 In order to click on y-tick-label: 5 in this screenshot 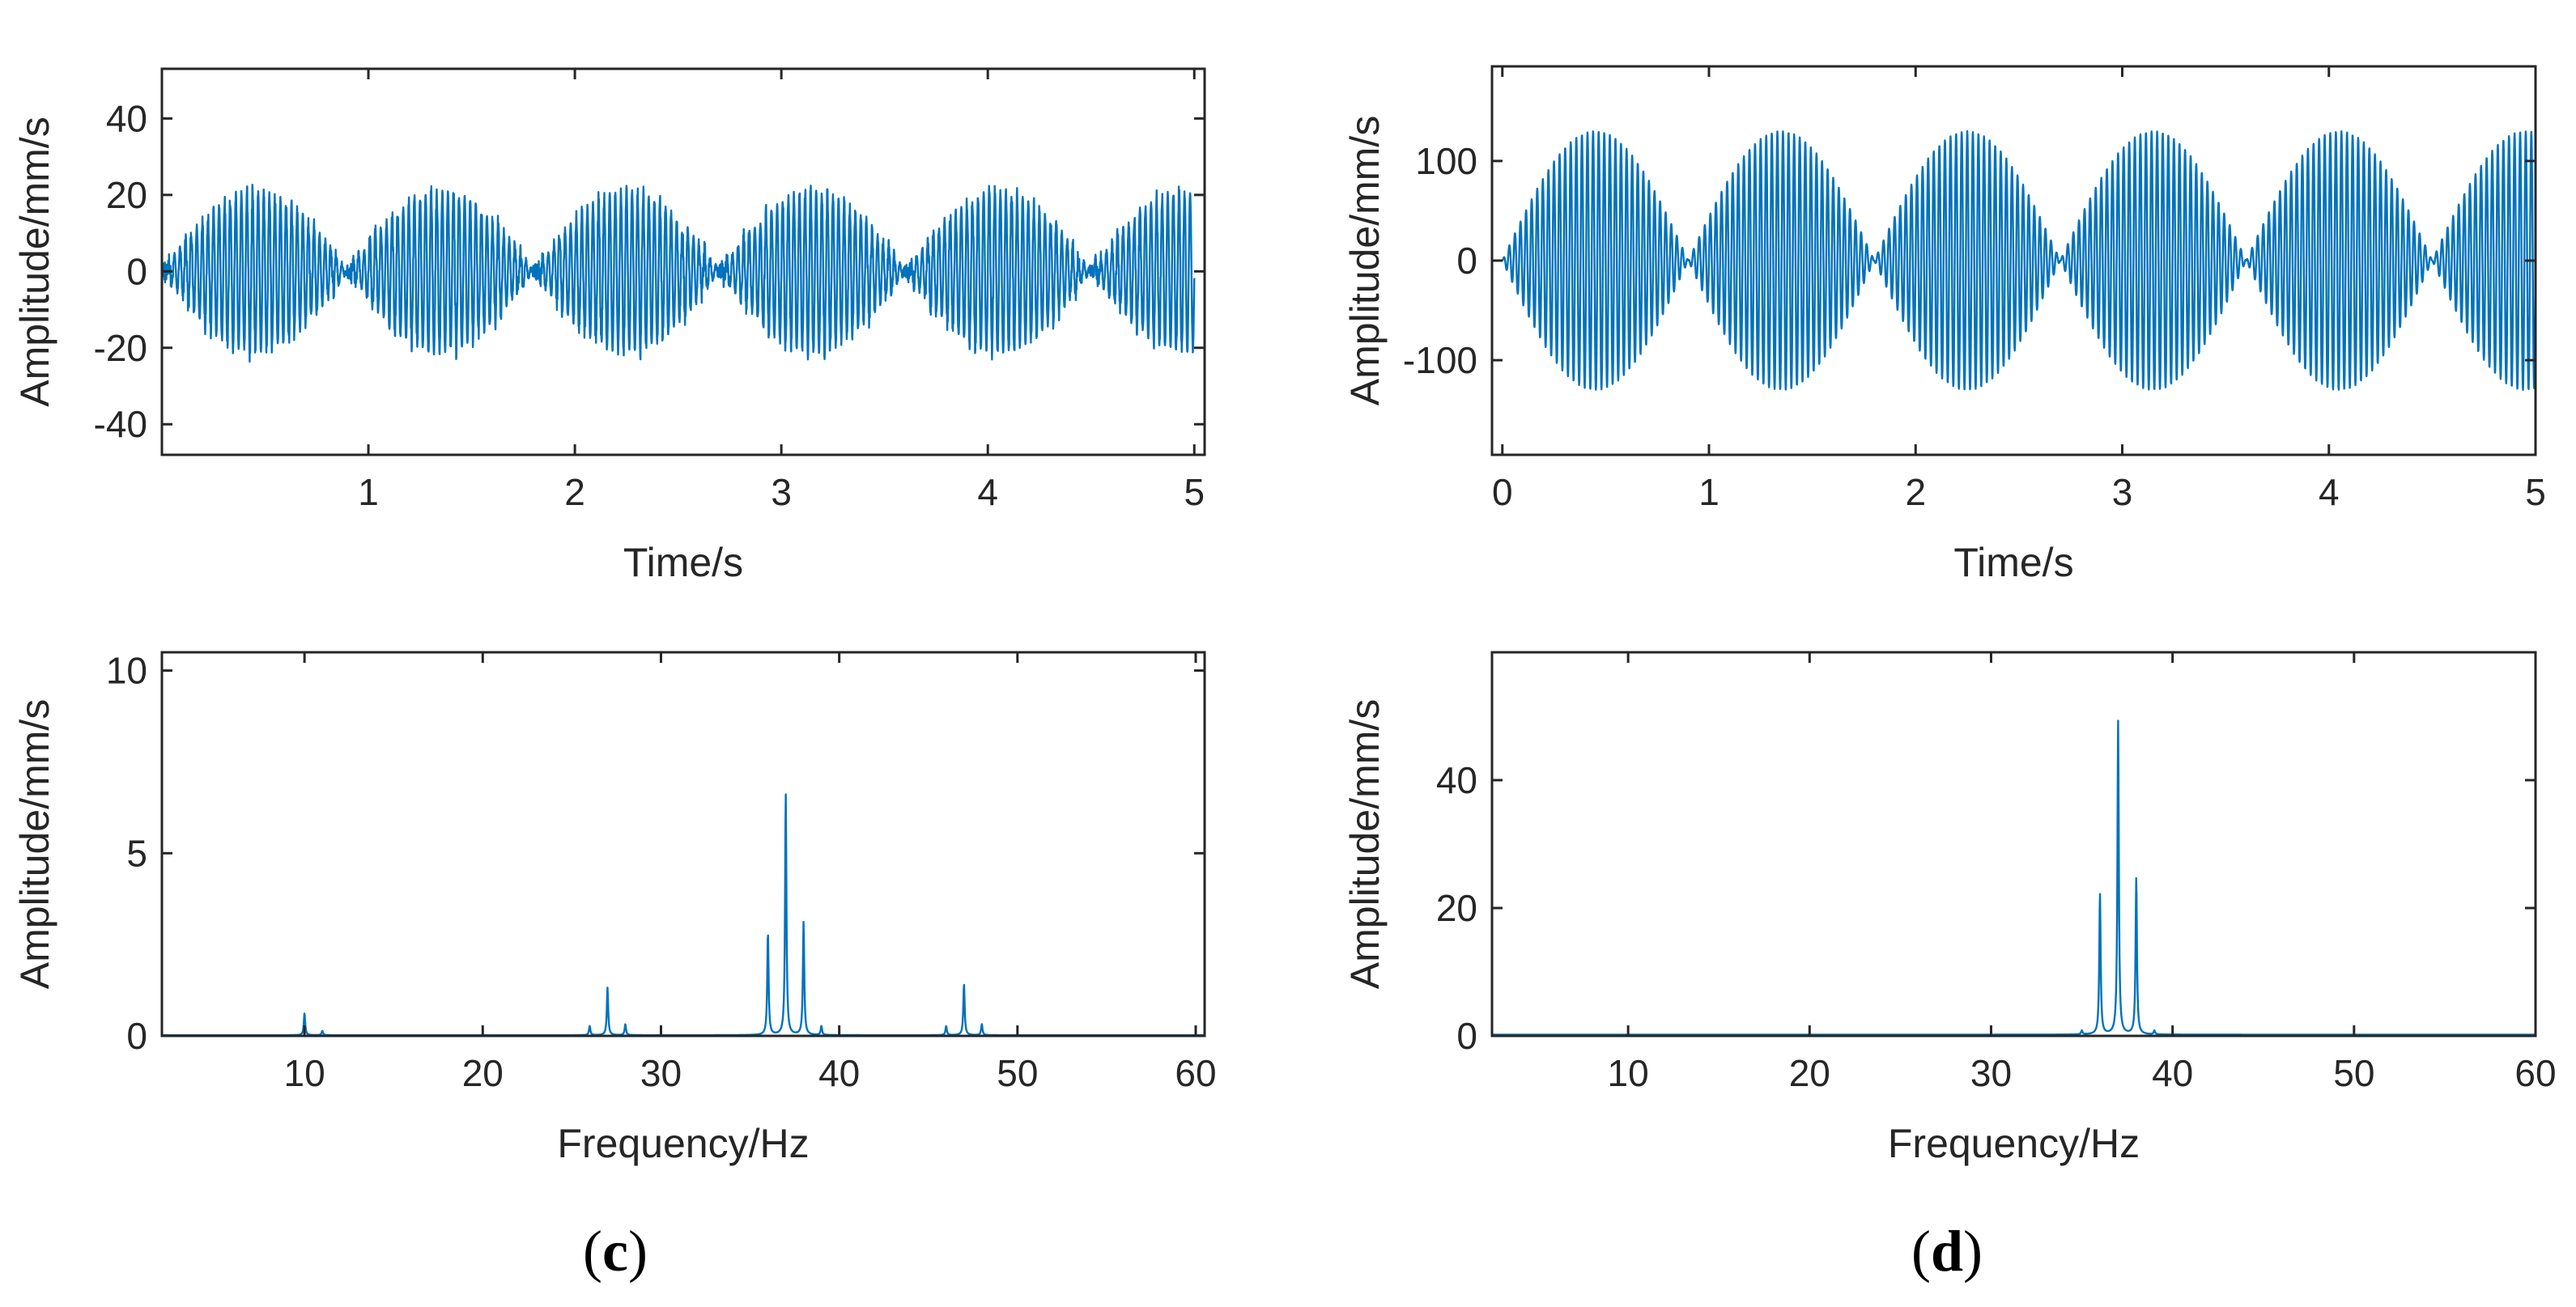, I will do `click(136, 853)`.